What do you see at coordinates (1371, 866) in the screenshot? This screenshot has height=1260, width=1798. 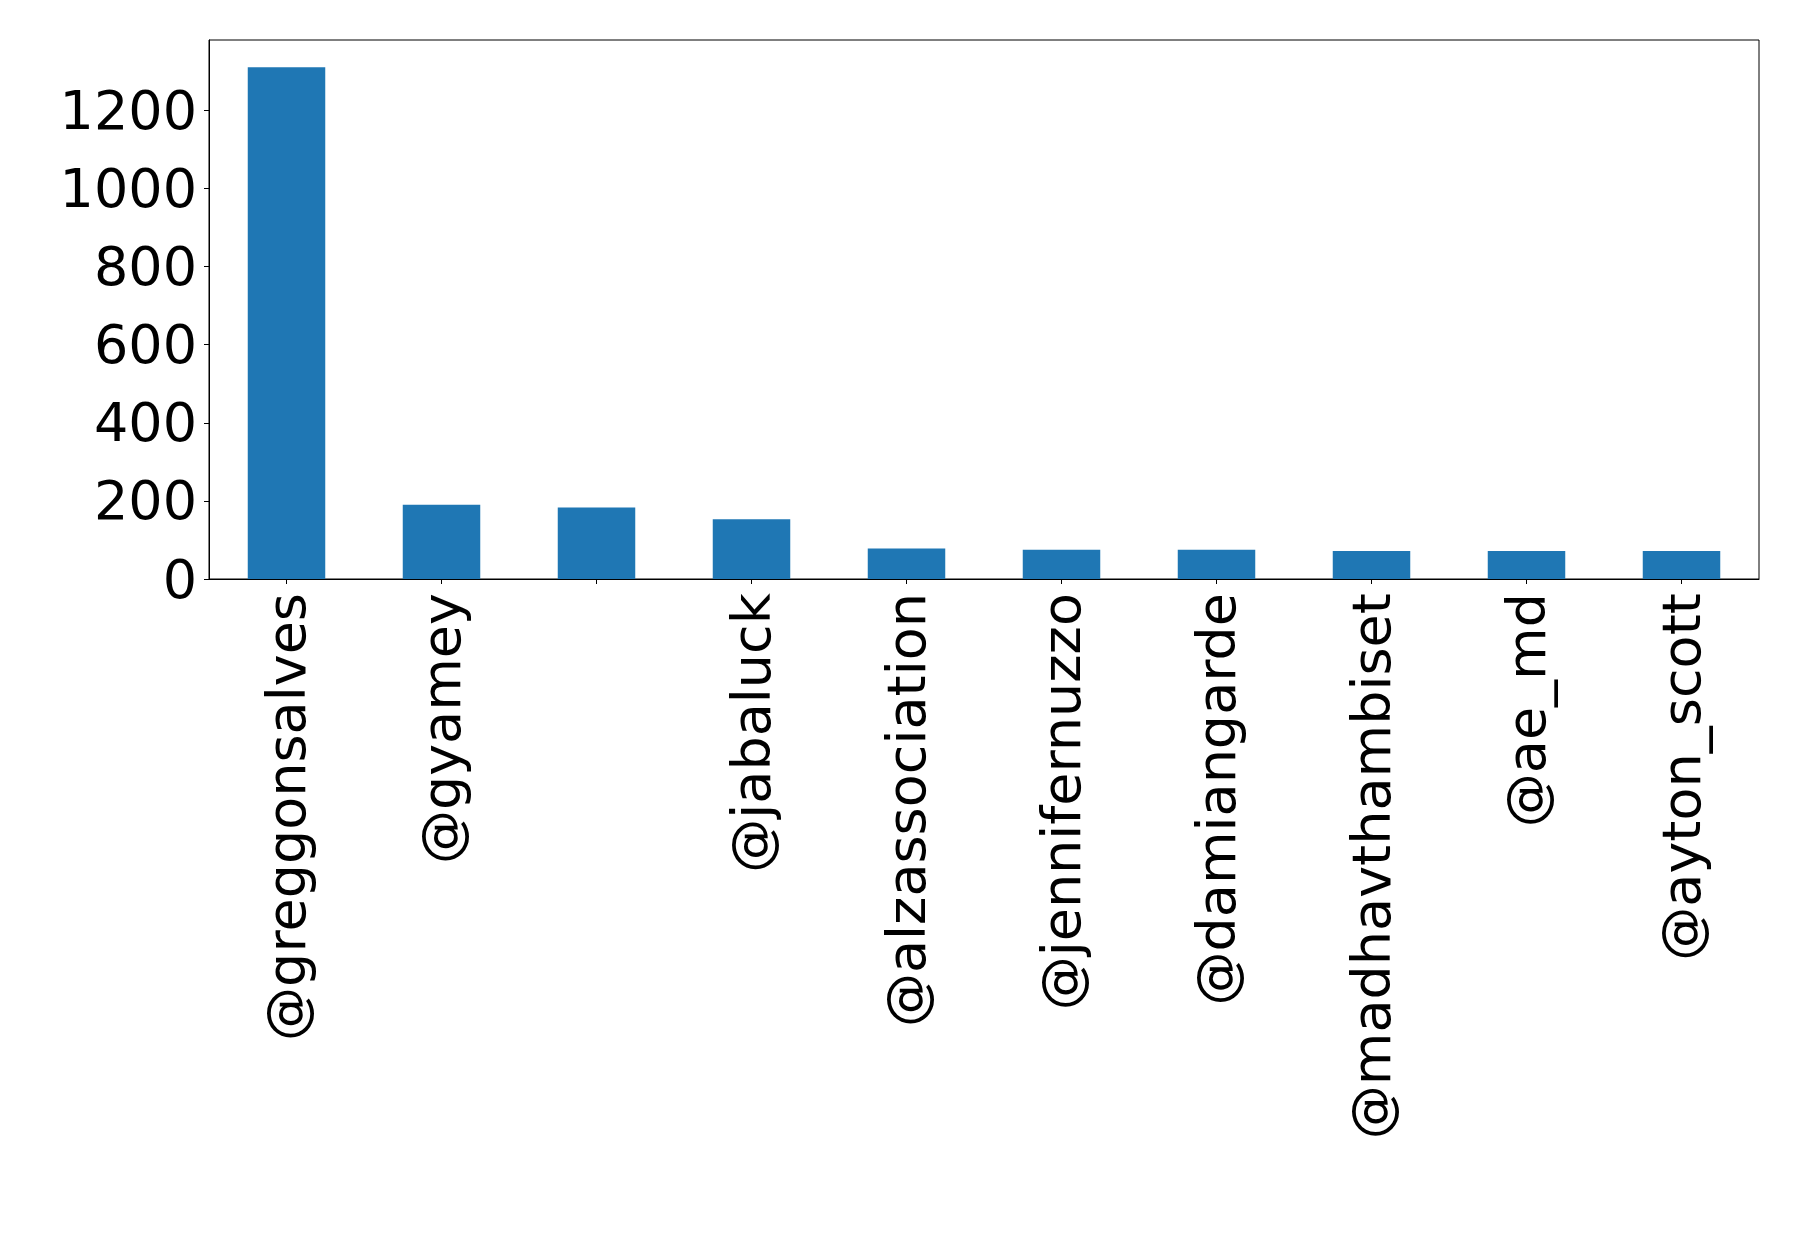 I see `x-tick-label: @madhavthambiset` at bounding box center [1371, 866].